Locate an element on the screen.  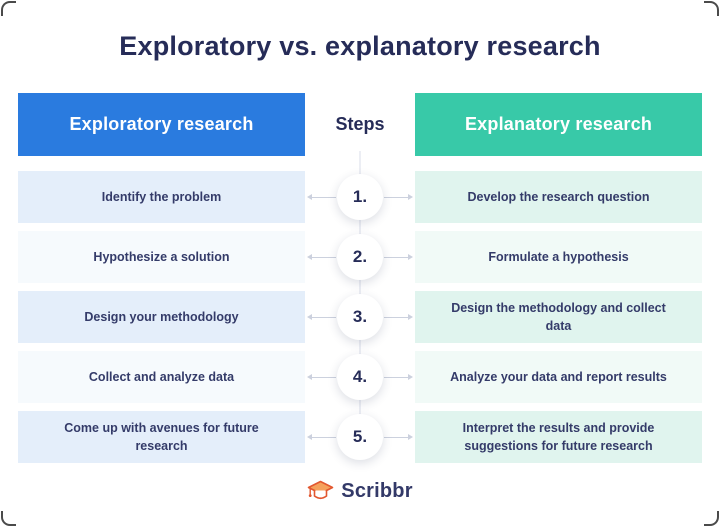
explanatory-step-4: Analyze your data and report results is located at coordinates (558, 377).